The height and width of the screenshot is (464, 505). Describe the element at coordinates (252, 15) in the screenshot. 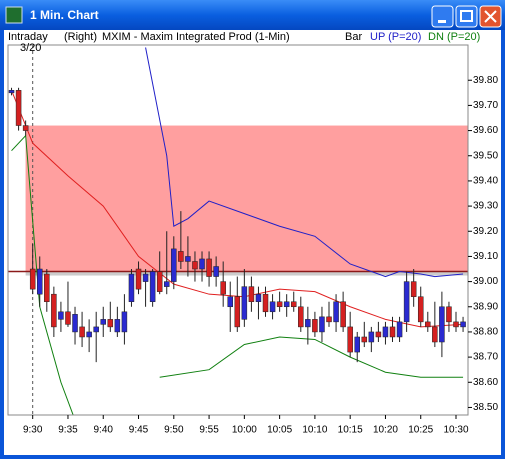

I see `title-bar` at that location.